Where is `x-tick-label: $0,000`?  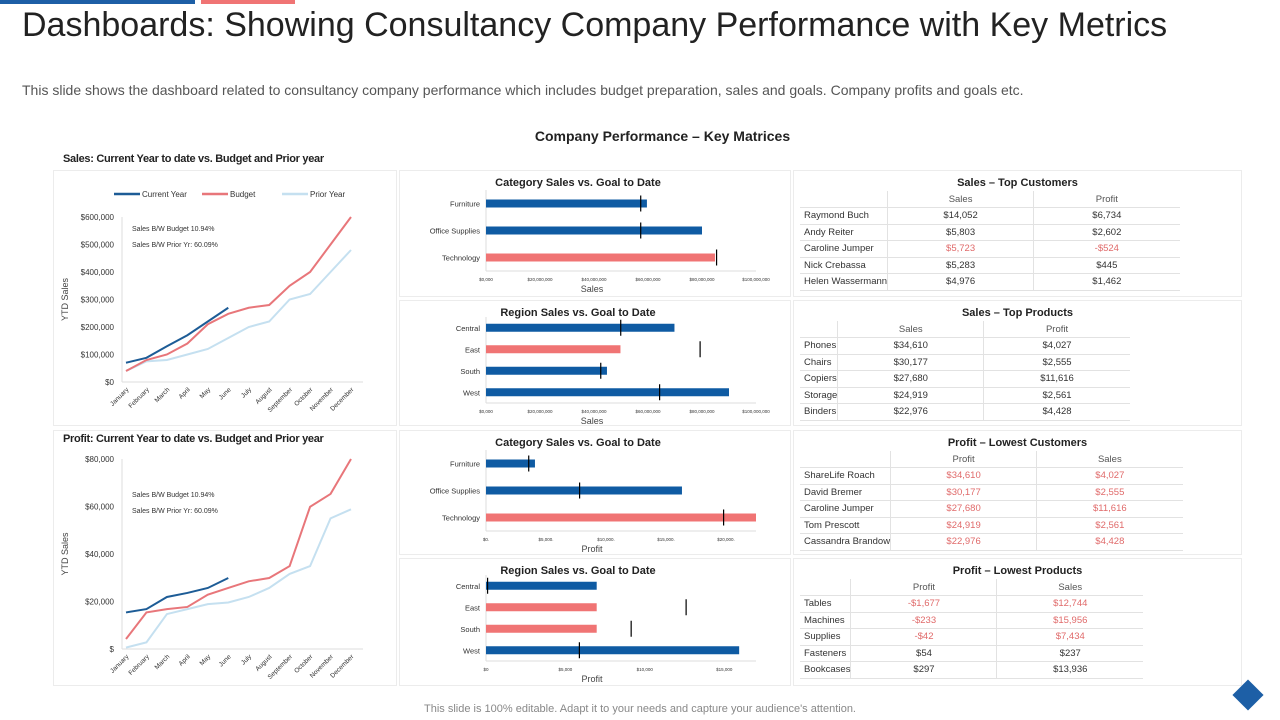
x-tick-label: $0,000 is located at coordinates (486, 411).